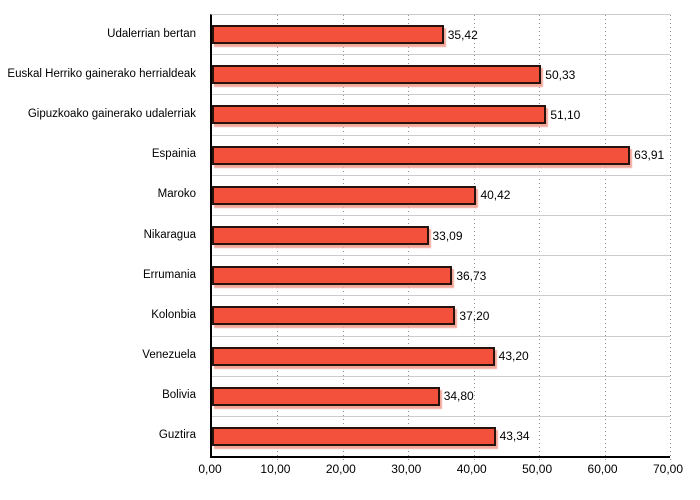  I want to click on category-label: Venezuela, so click(169, 354).